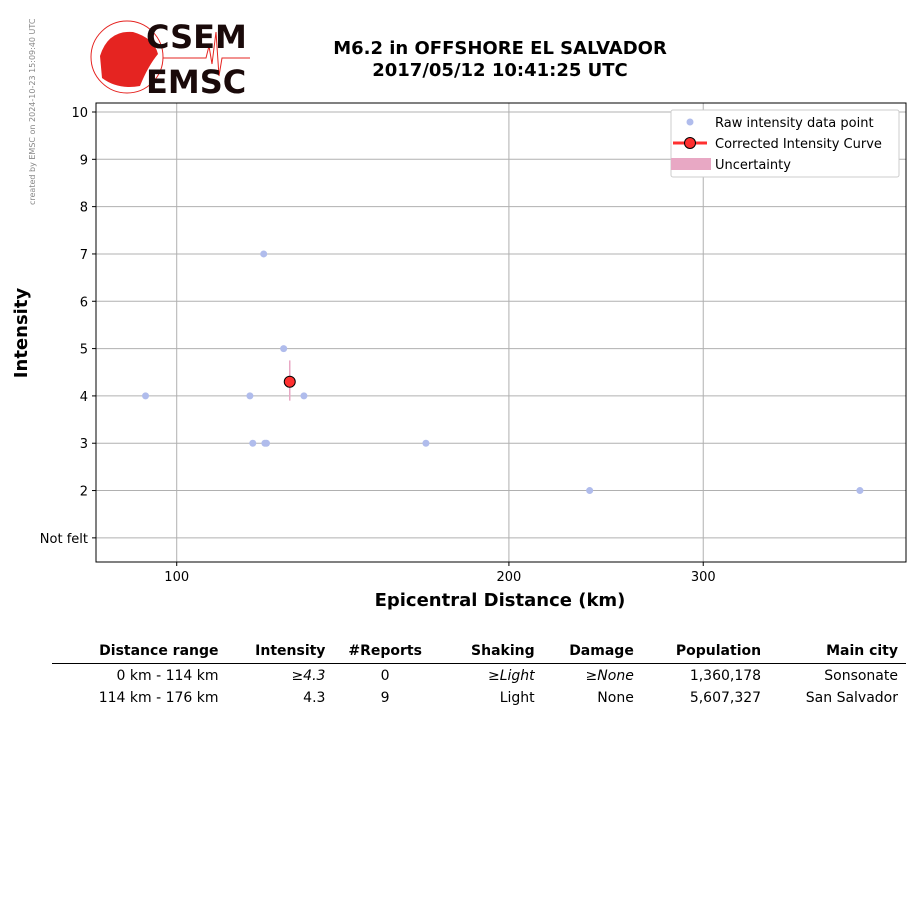 This screenshot has height=905, width=915. I want to click on corrected-intensity-point, so click(289, 381).